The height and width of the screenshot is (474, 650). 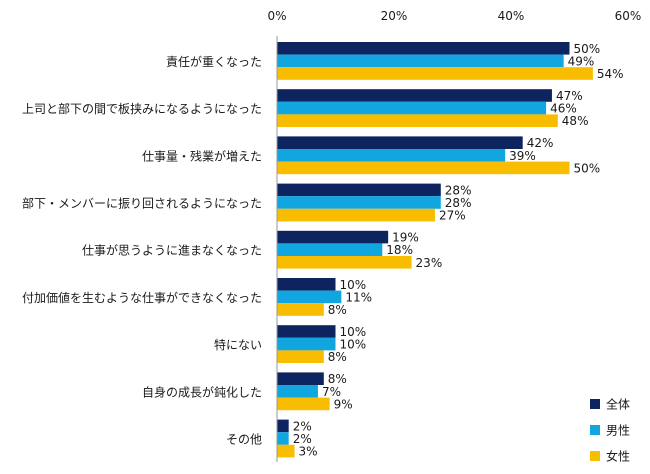 I want to click on legend-label: 男性, so click(x=618, y=431).